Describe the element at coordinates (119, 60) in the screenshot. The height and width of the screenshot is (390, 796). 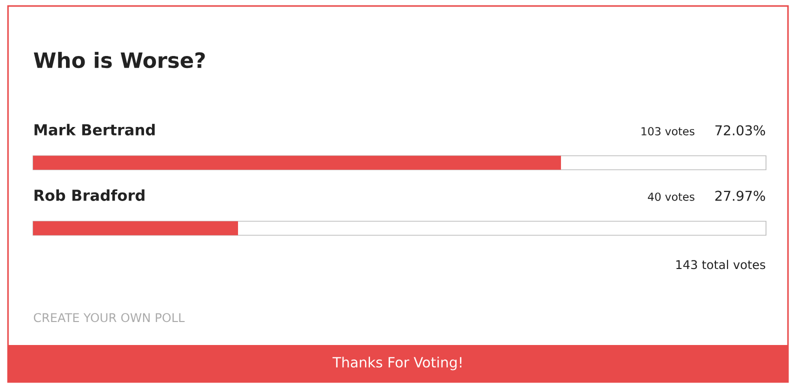
I see `chart-title: Who is Worse?` at that location.